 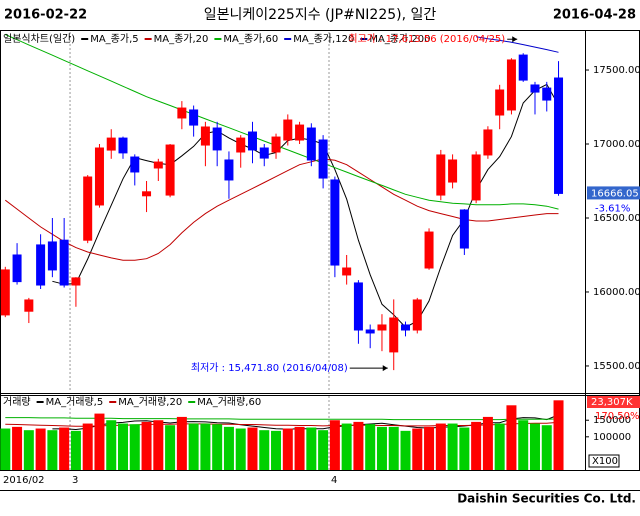 What do you see at coordinates (616, 144) in the screenshot?
I see `y-tick-label: 17000.00` at bounding box center [616, 144].